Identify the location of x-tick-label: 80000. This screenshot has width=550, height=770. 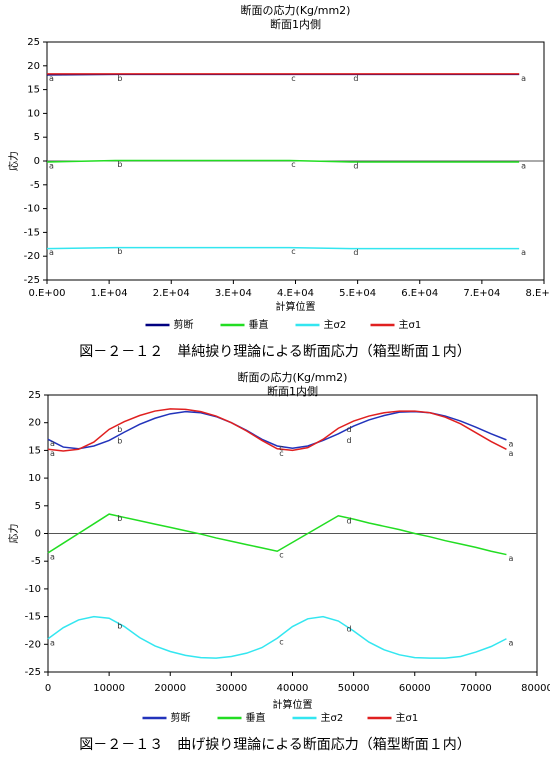
(535, 688).